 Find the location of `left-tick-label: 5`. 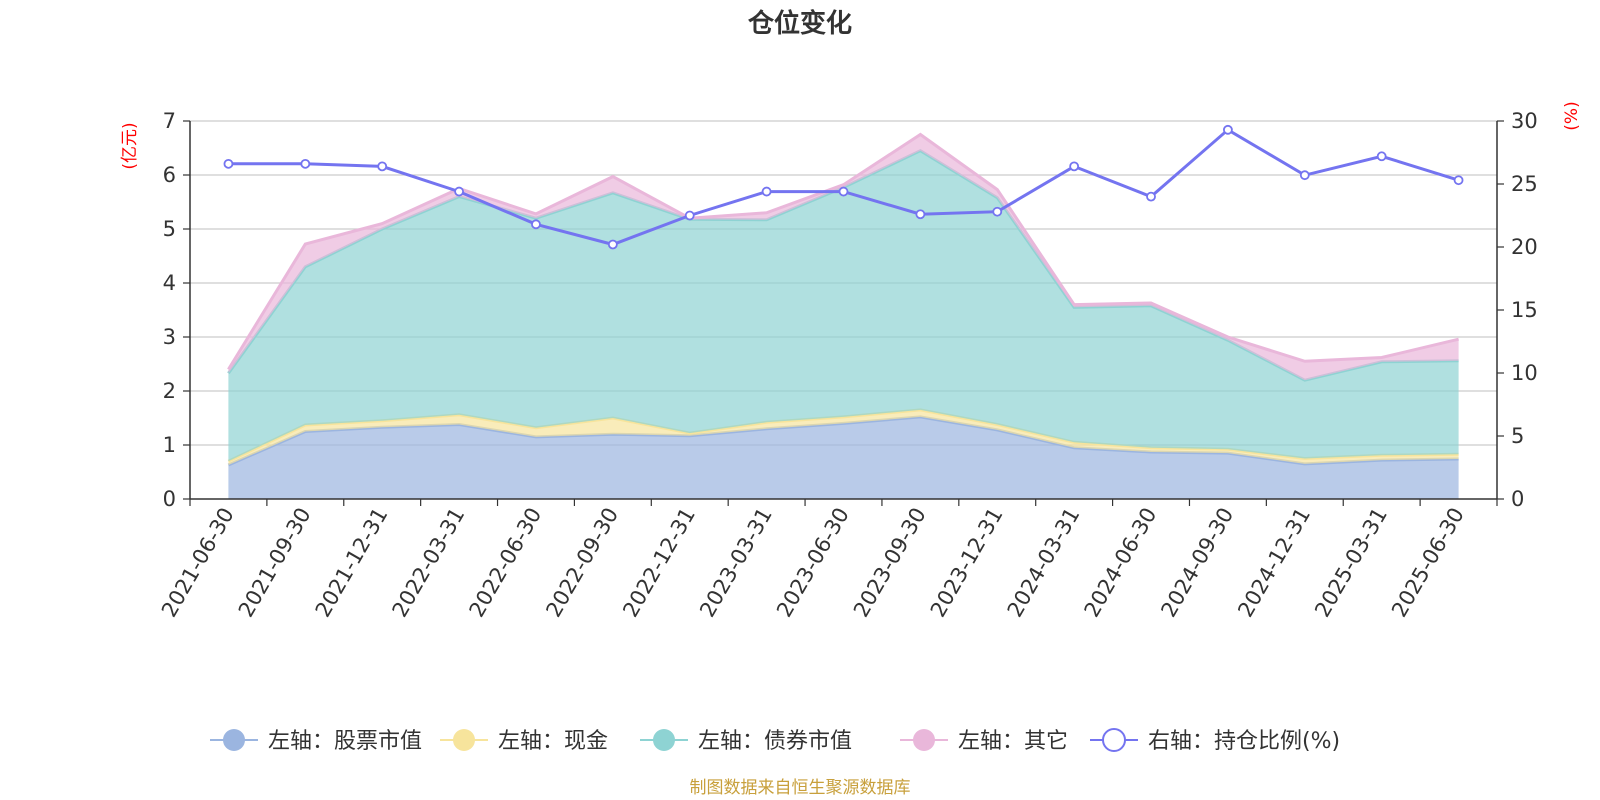

left-tick-label: 5 is located at coordinates (169, 229).